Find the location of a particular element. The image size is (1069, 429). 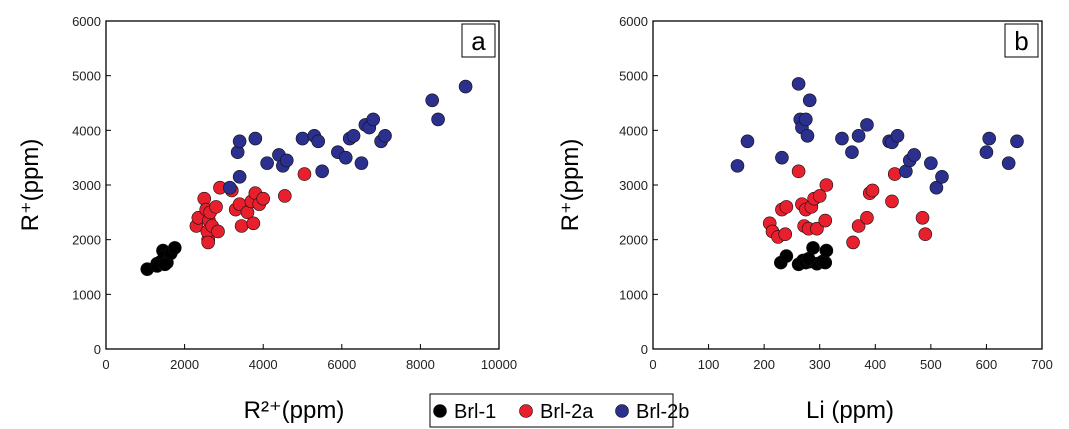

legend-label-brl-2a: Brl-2a is located at coordinates (567, 412).